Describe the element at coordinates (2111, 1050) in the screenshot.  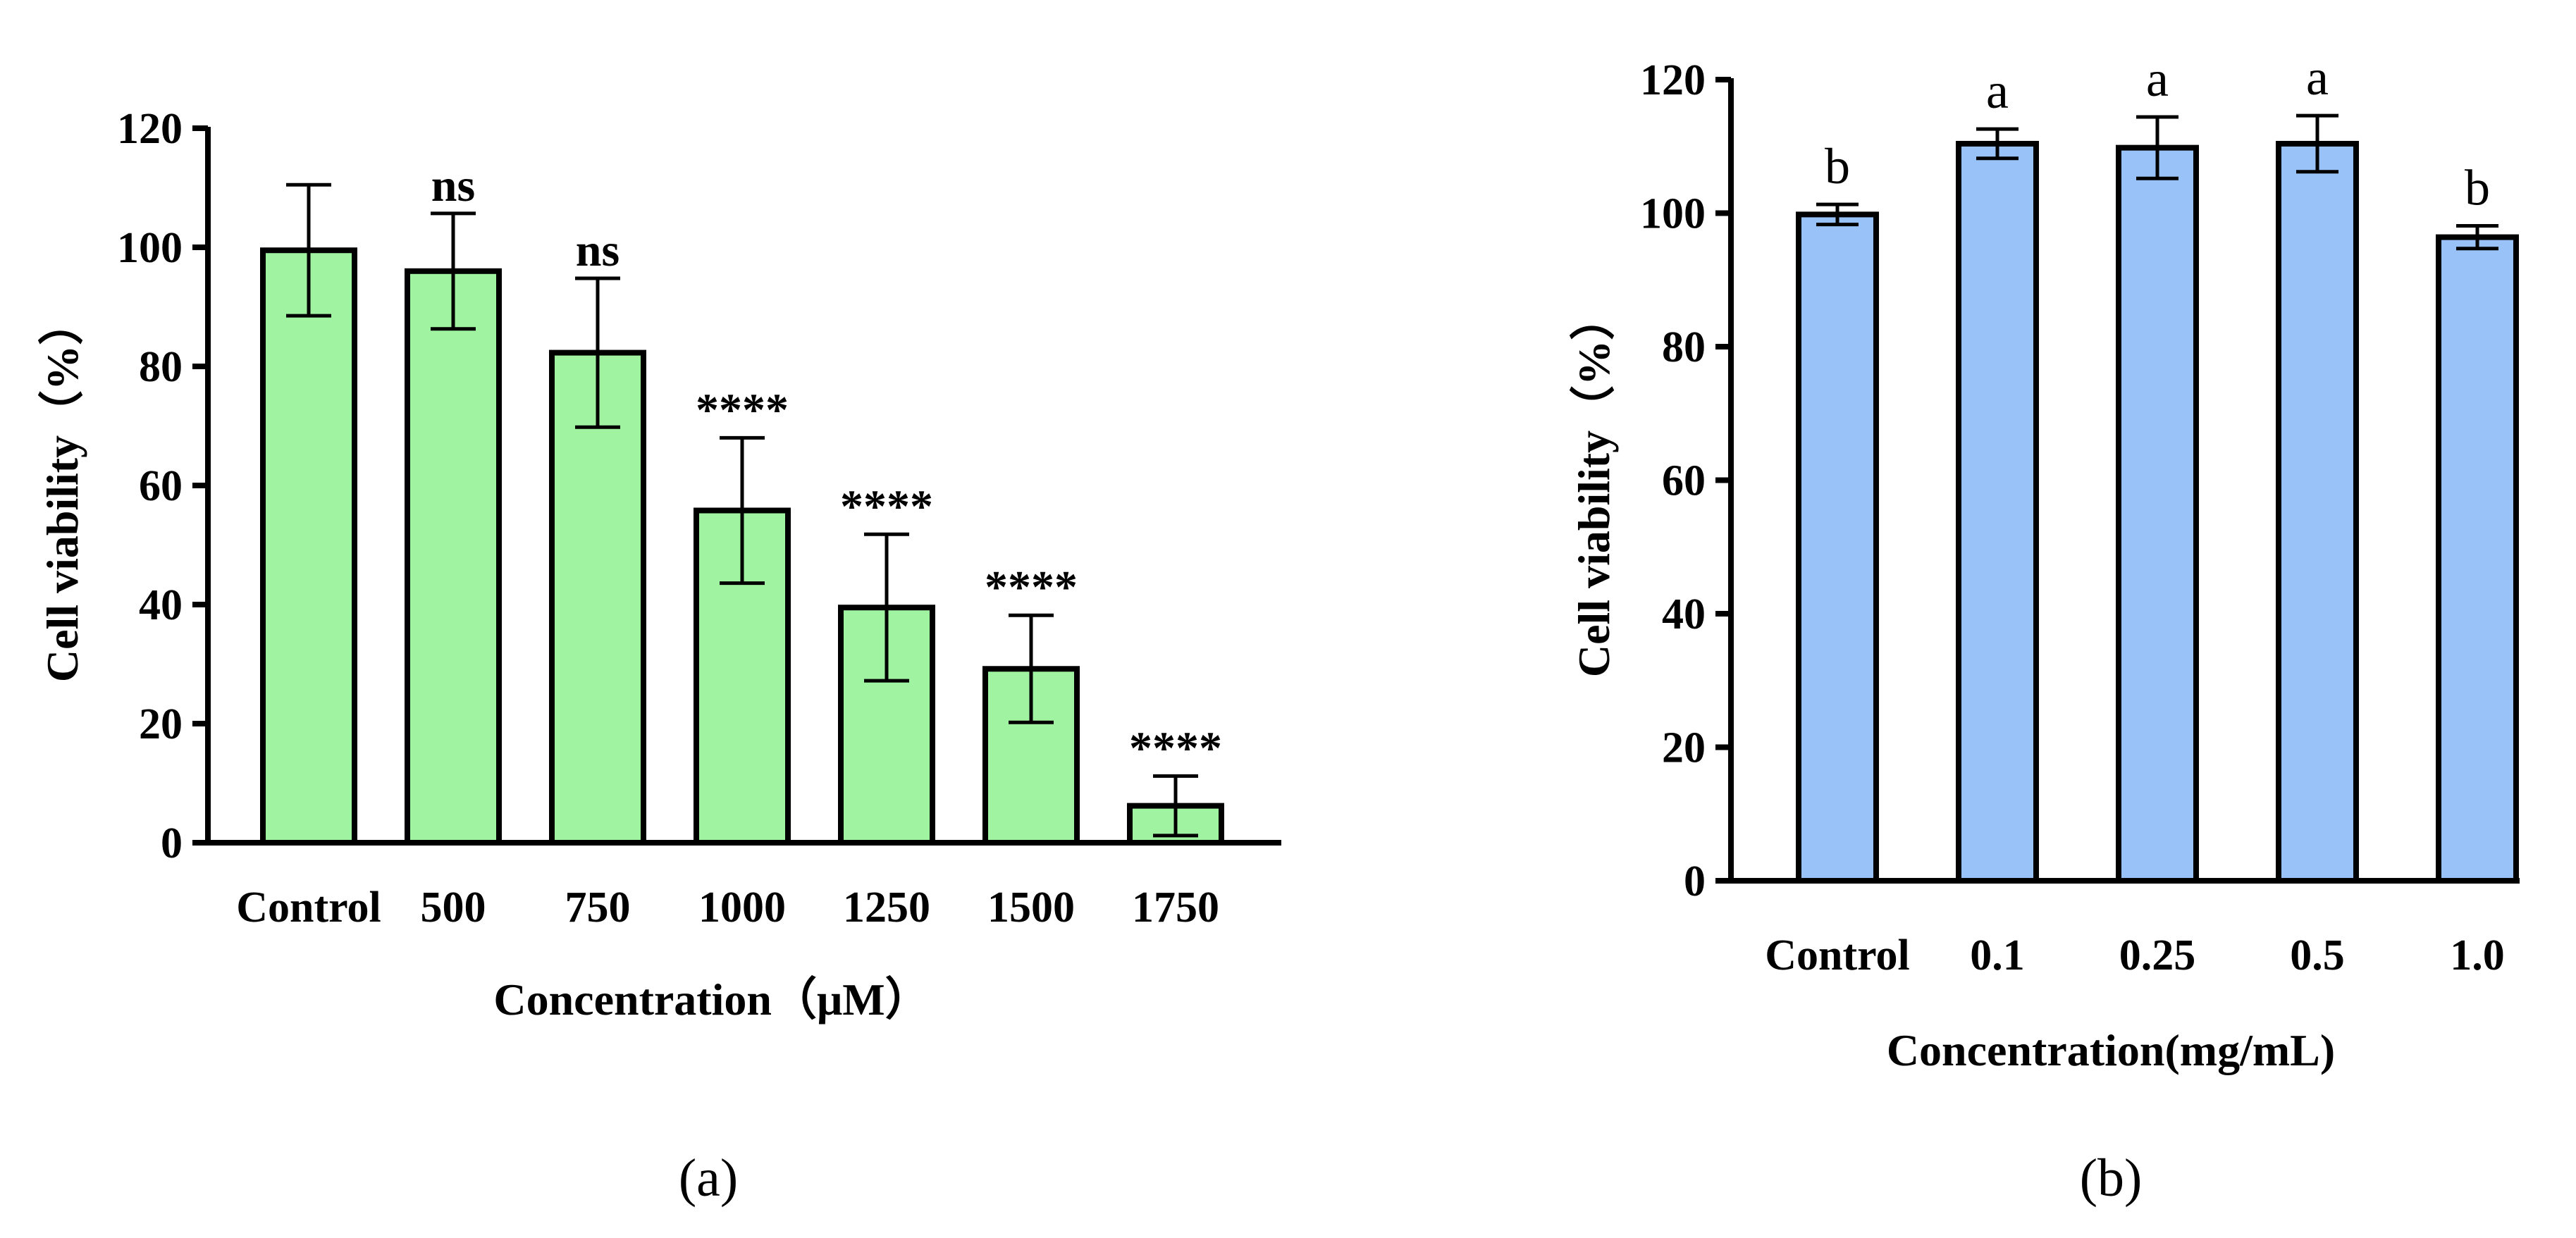
I see `chart-b-x-axis-label: Concentration(mg/mL)` at that location.